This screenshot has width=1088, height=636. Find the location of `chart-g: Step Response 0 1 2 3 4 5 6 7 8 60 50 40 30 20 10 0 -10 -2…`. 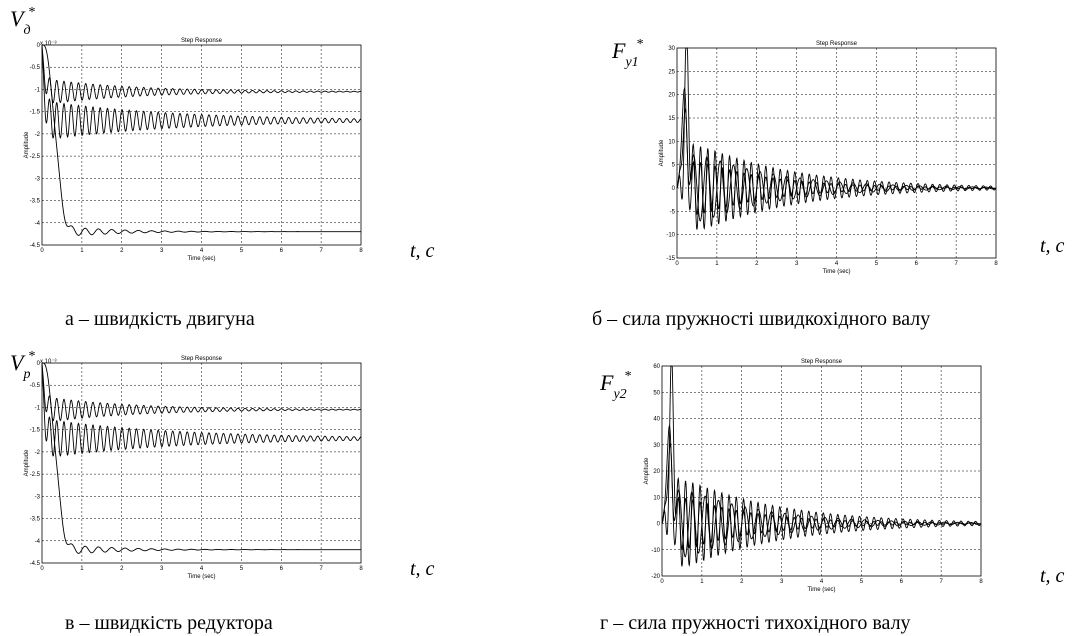

chart-g: Step Response 0 1 2 3 4 5 6 7 8 60 50 40 30 20 10 0 -10 -2… is located at coordinates (813, 476).